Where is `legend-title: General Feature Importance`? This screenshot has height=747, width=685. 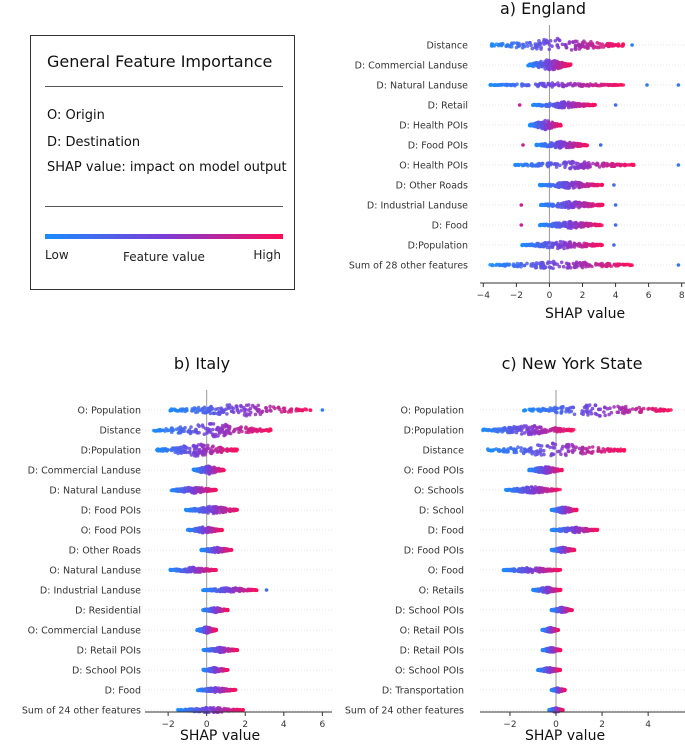 legend-title: General Feature Importance is located at coordinates (160, 61).